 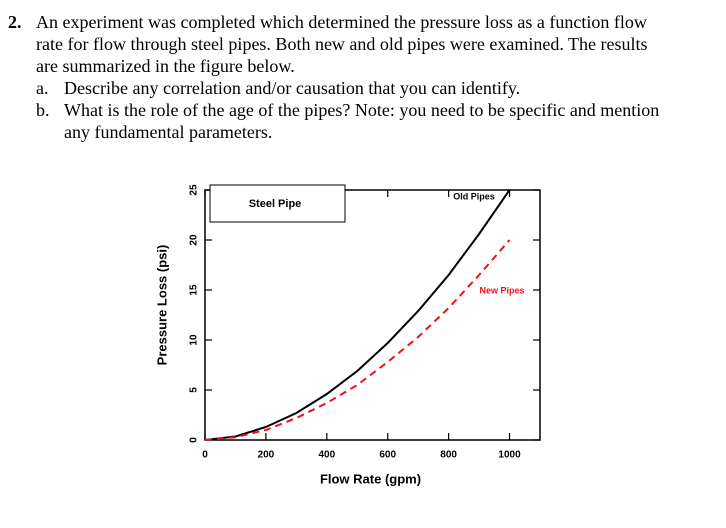 What do you see at coordinates (194, 190) in the screenshot?
I see `y-tick-label: 25` at bounding box center [194, 190].